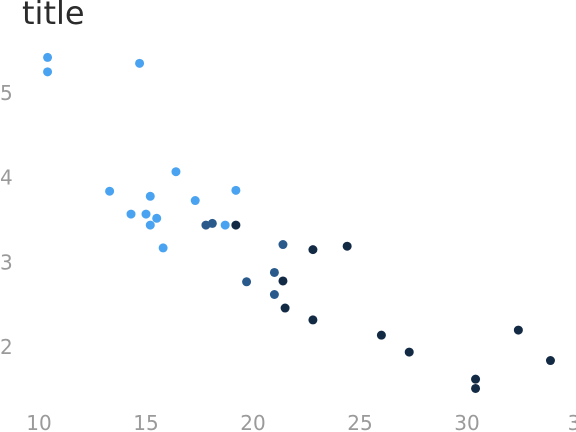 Image resolution: width=576 pixels, height=432 pixels. What do you see at coordinates (6, 347) in the screenshot?
I see `y-tick-label: 2` at bounding box center [6, 347].